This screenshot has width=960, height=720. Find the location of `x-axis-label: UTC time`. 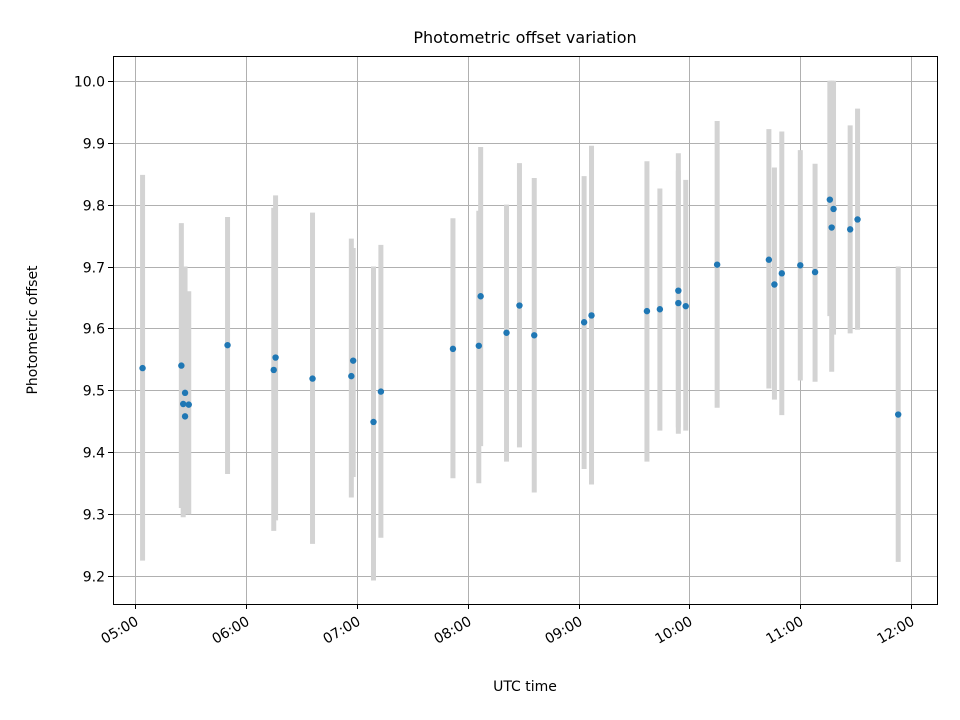

x-axis-label: UTC time is located at coordinates (525, 687).